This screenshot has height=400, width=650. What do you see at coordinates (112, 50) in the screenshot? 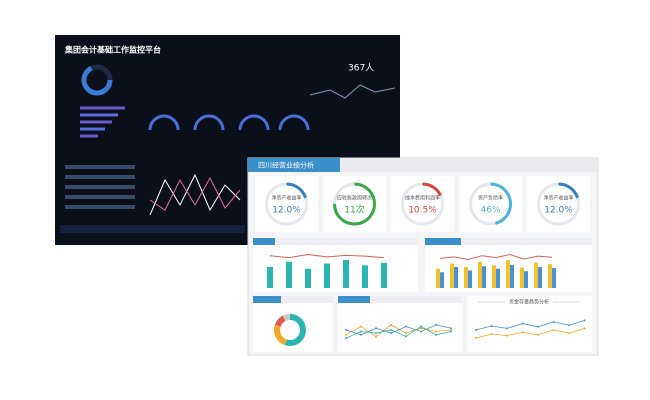
I see `back-title: 集团会计基础工作监控平台` at bounding box center [112, 50].